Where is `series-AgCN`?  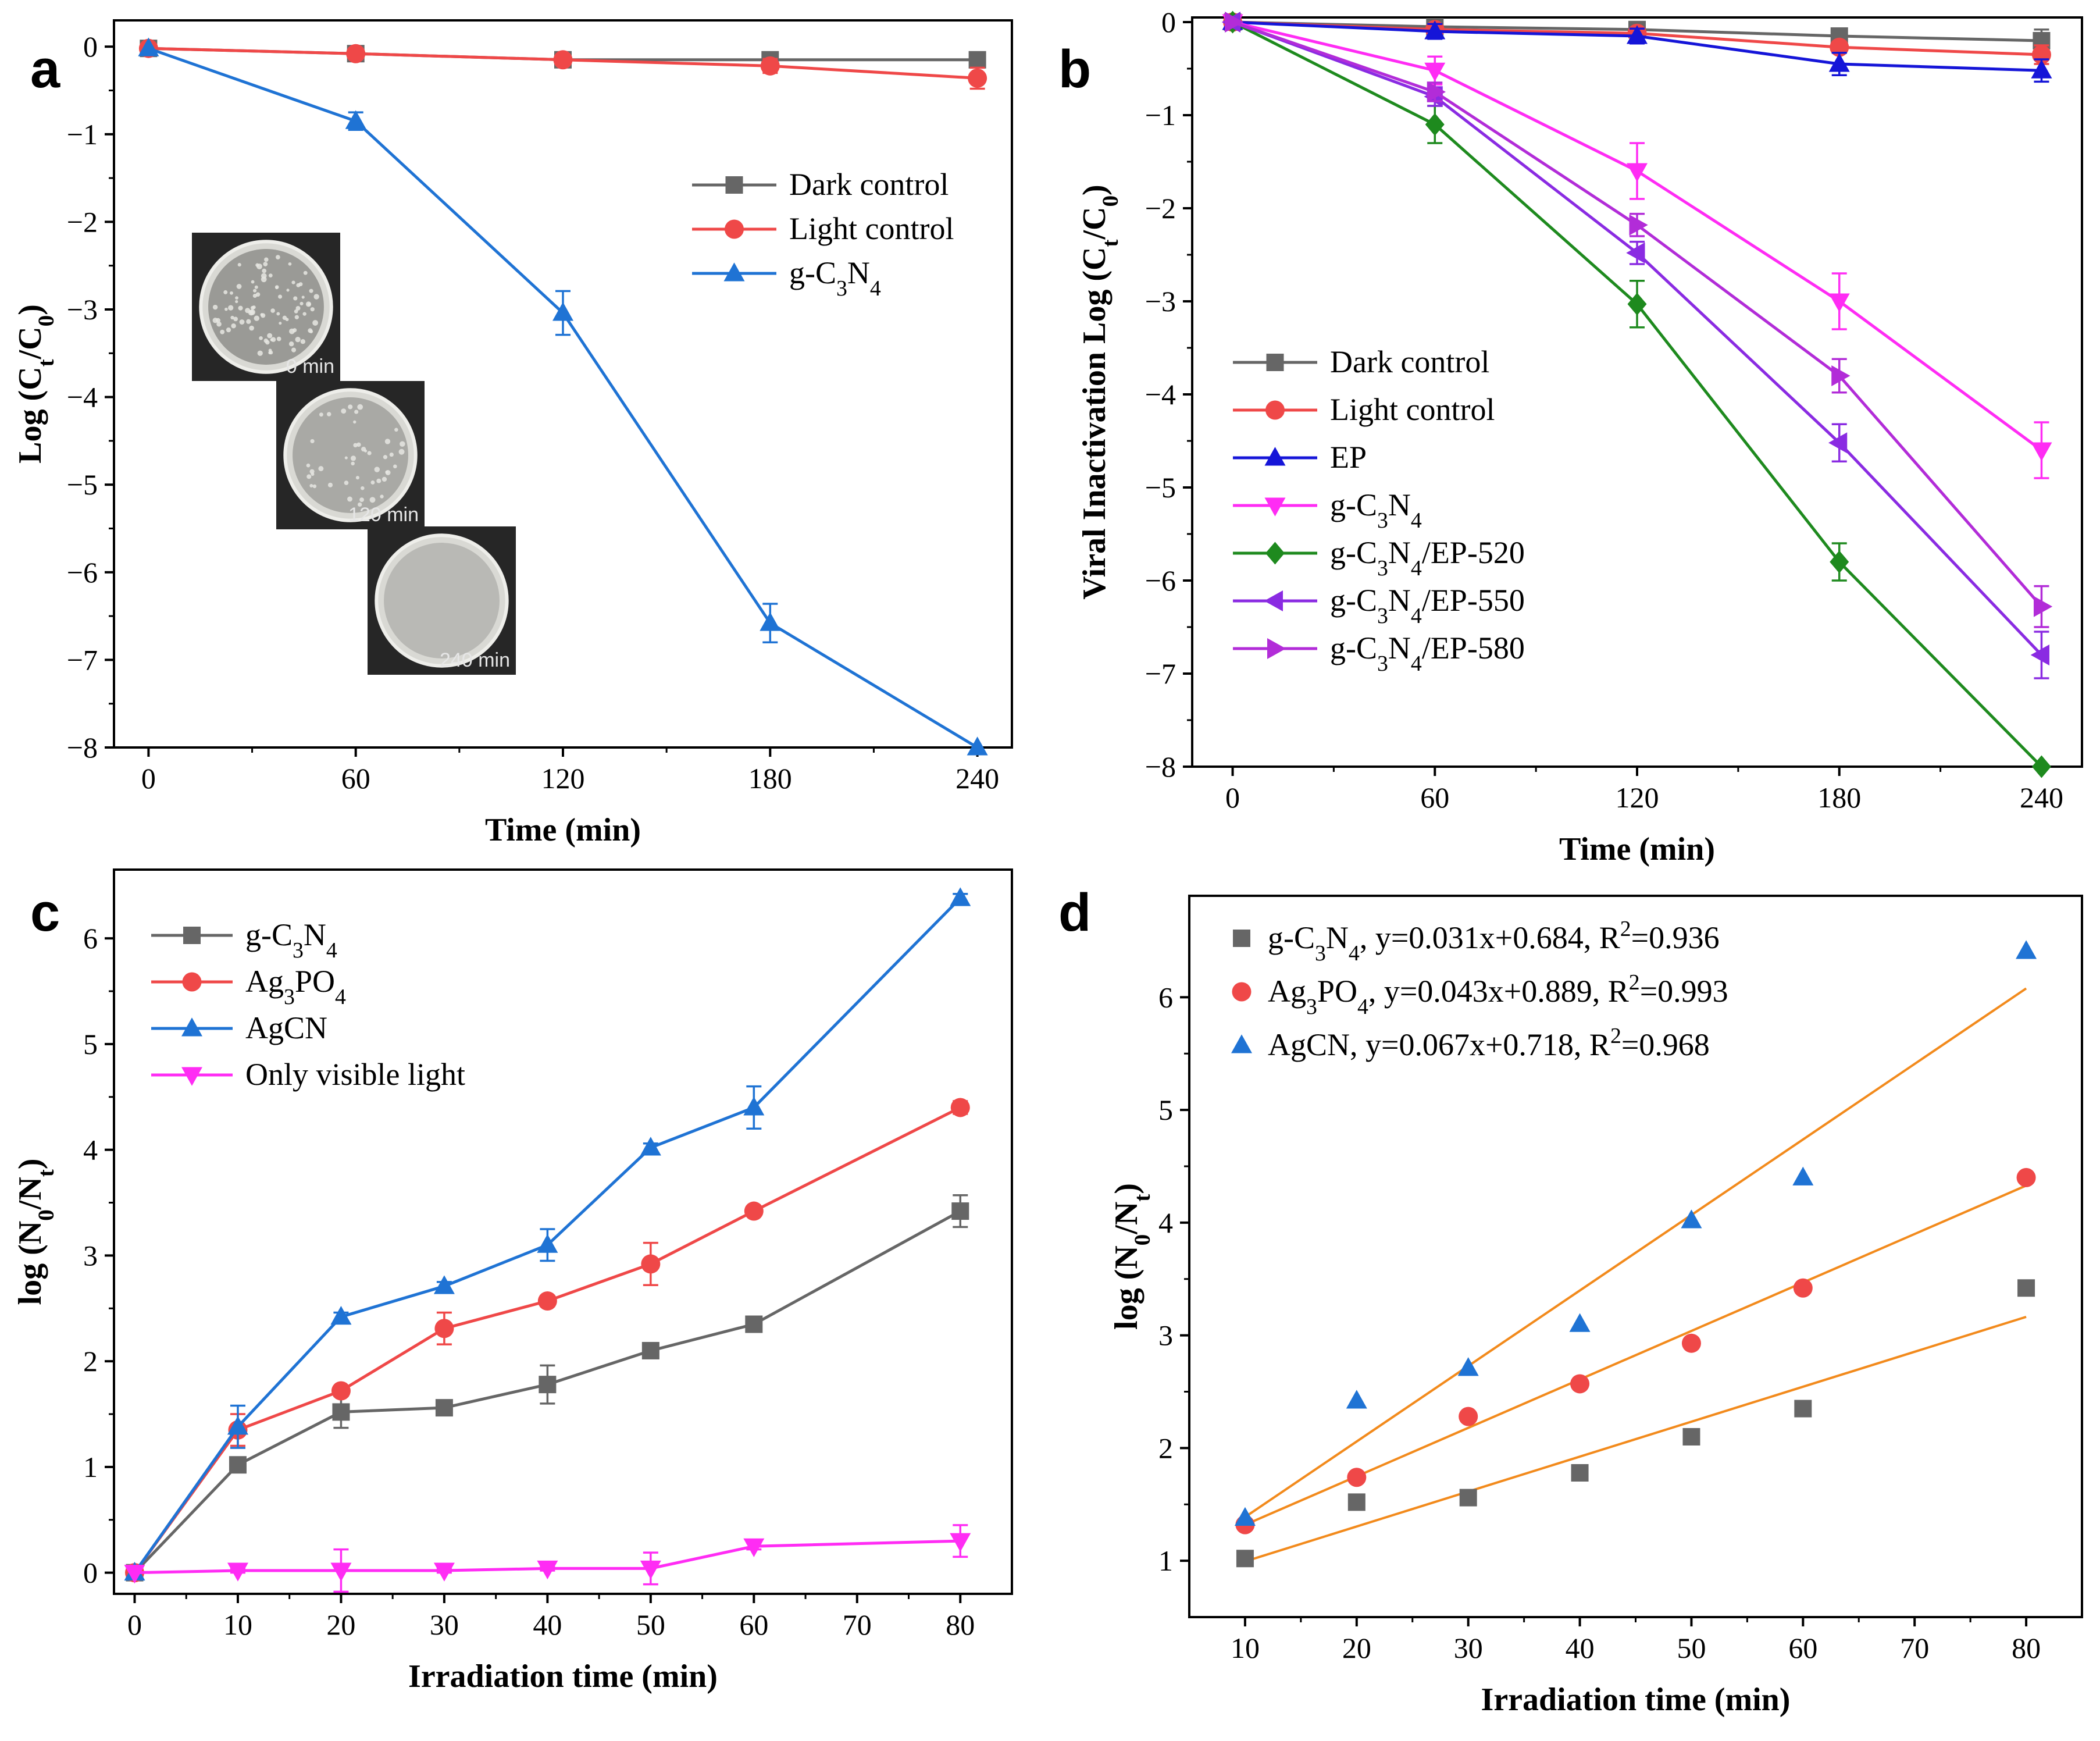 series-AgCN is located at coordinates (1635, 1233).